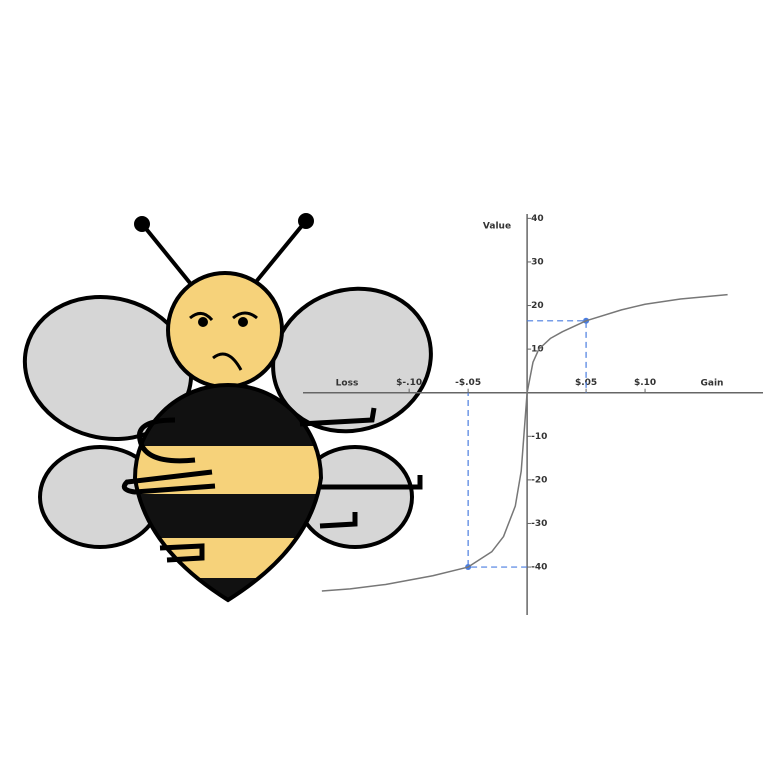 Image resolution: width=768 pixels, height=772 pixels. I want to click on mouth, so click(227, 361).